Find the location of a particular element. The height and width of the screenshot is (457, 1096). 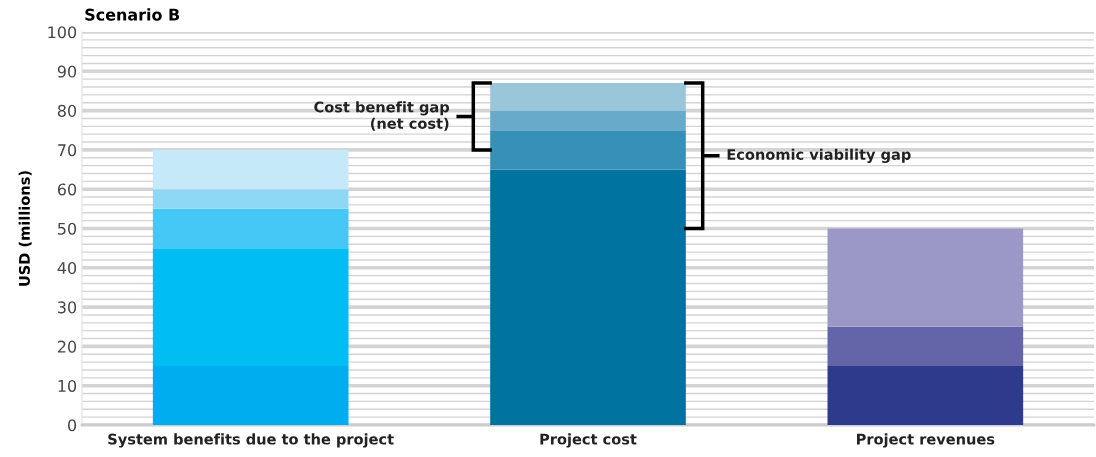

annotation: Cost benefit gap (net cost) is located at coordinates (382, 116).